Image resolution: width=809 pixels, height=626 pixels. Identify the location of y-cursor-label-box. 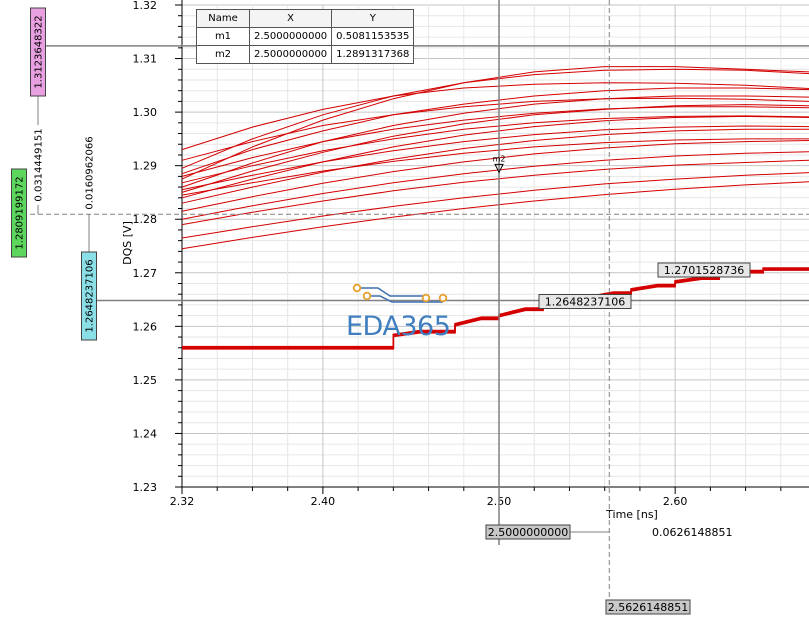
(89, 296).